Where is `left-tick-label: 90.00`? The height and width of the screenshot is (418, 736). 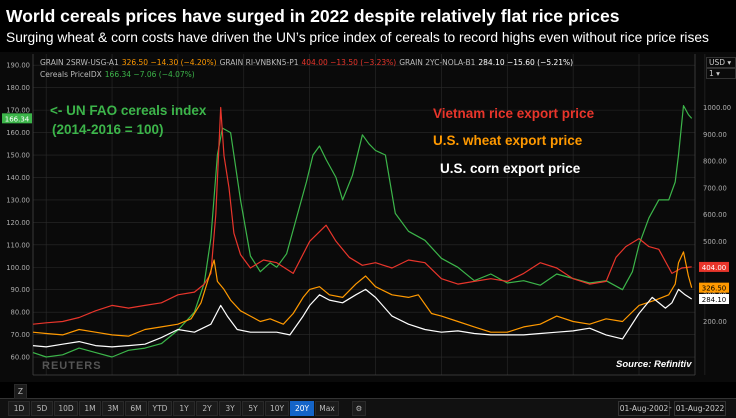 left-tick-label: 90.00 is located at coordinates (20, 290).